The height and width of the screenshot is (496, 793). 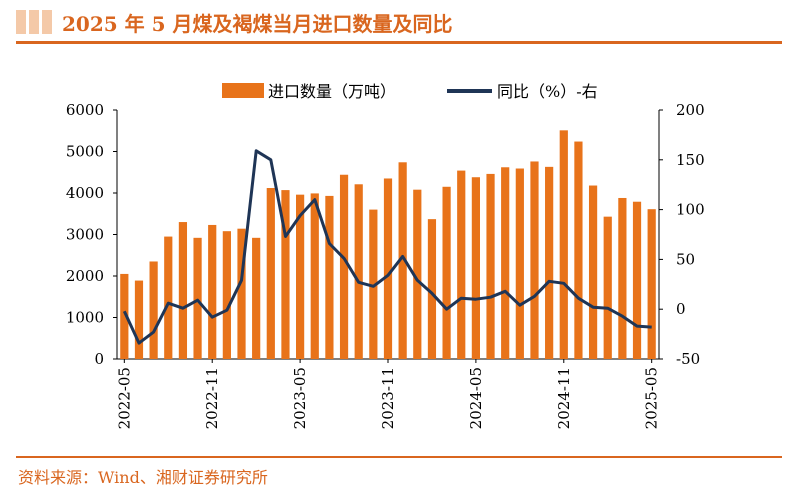 I want to click on y-right-tick-label: 200, so click(x=690, y=110).